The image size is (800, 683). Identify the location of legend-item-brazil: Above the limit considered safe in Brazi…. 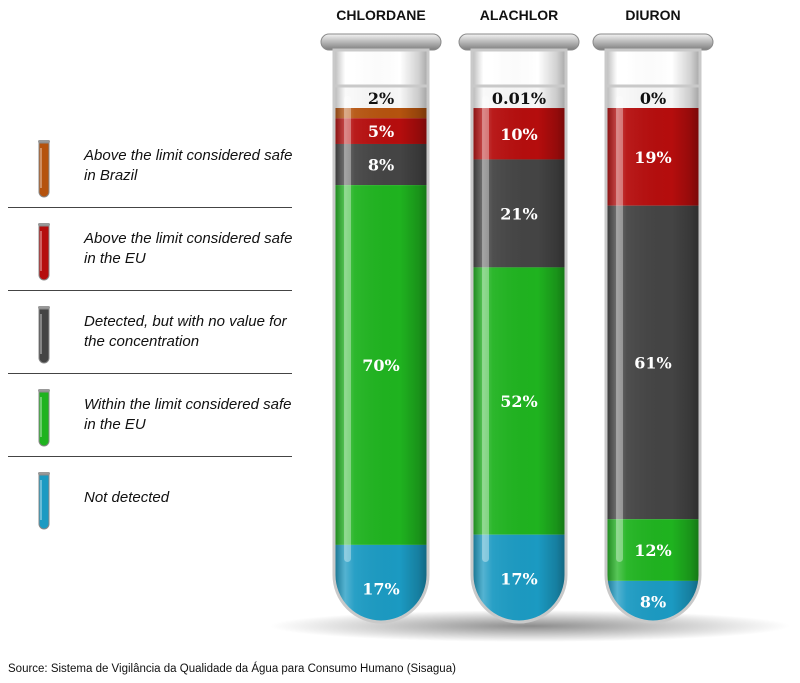
(150, 166).